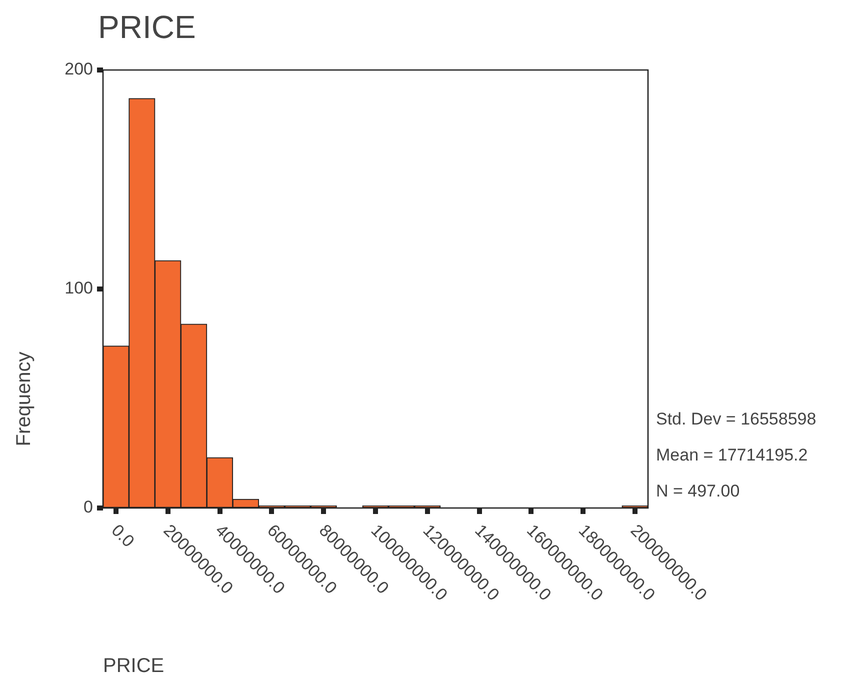 The height and width of the screenshot is (679, 850). I want to click on y-tick-label: 200, so click(78, 69).